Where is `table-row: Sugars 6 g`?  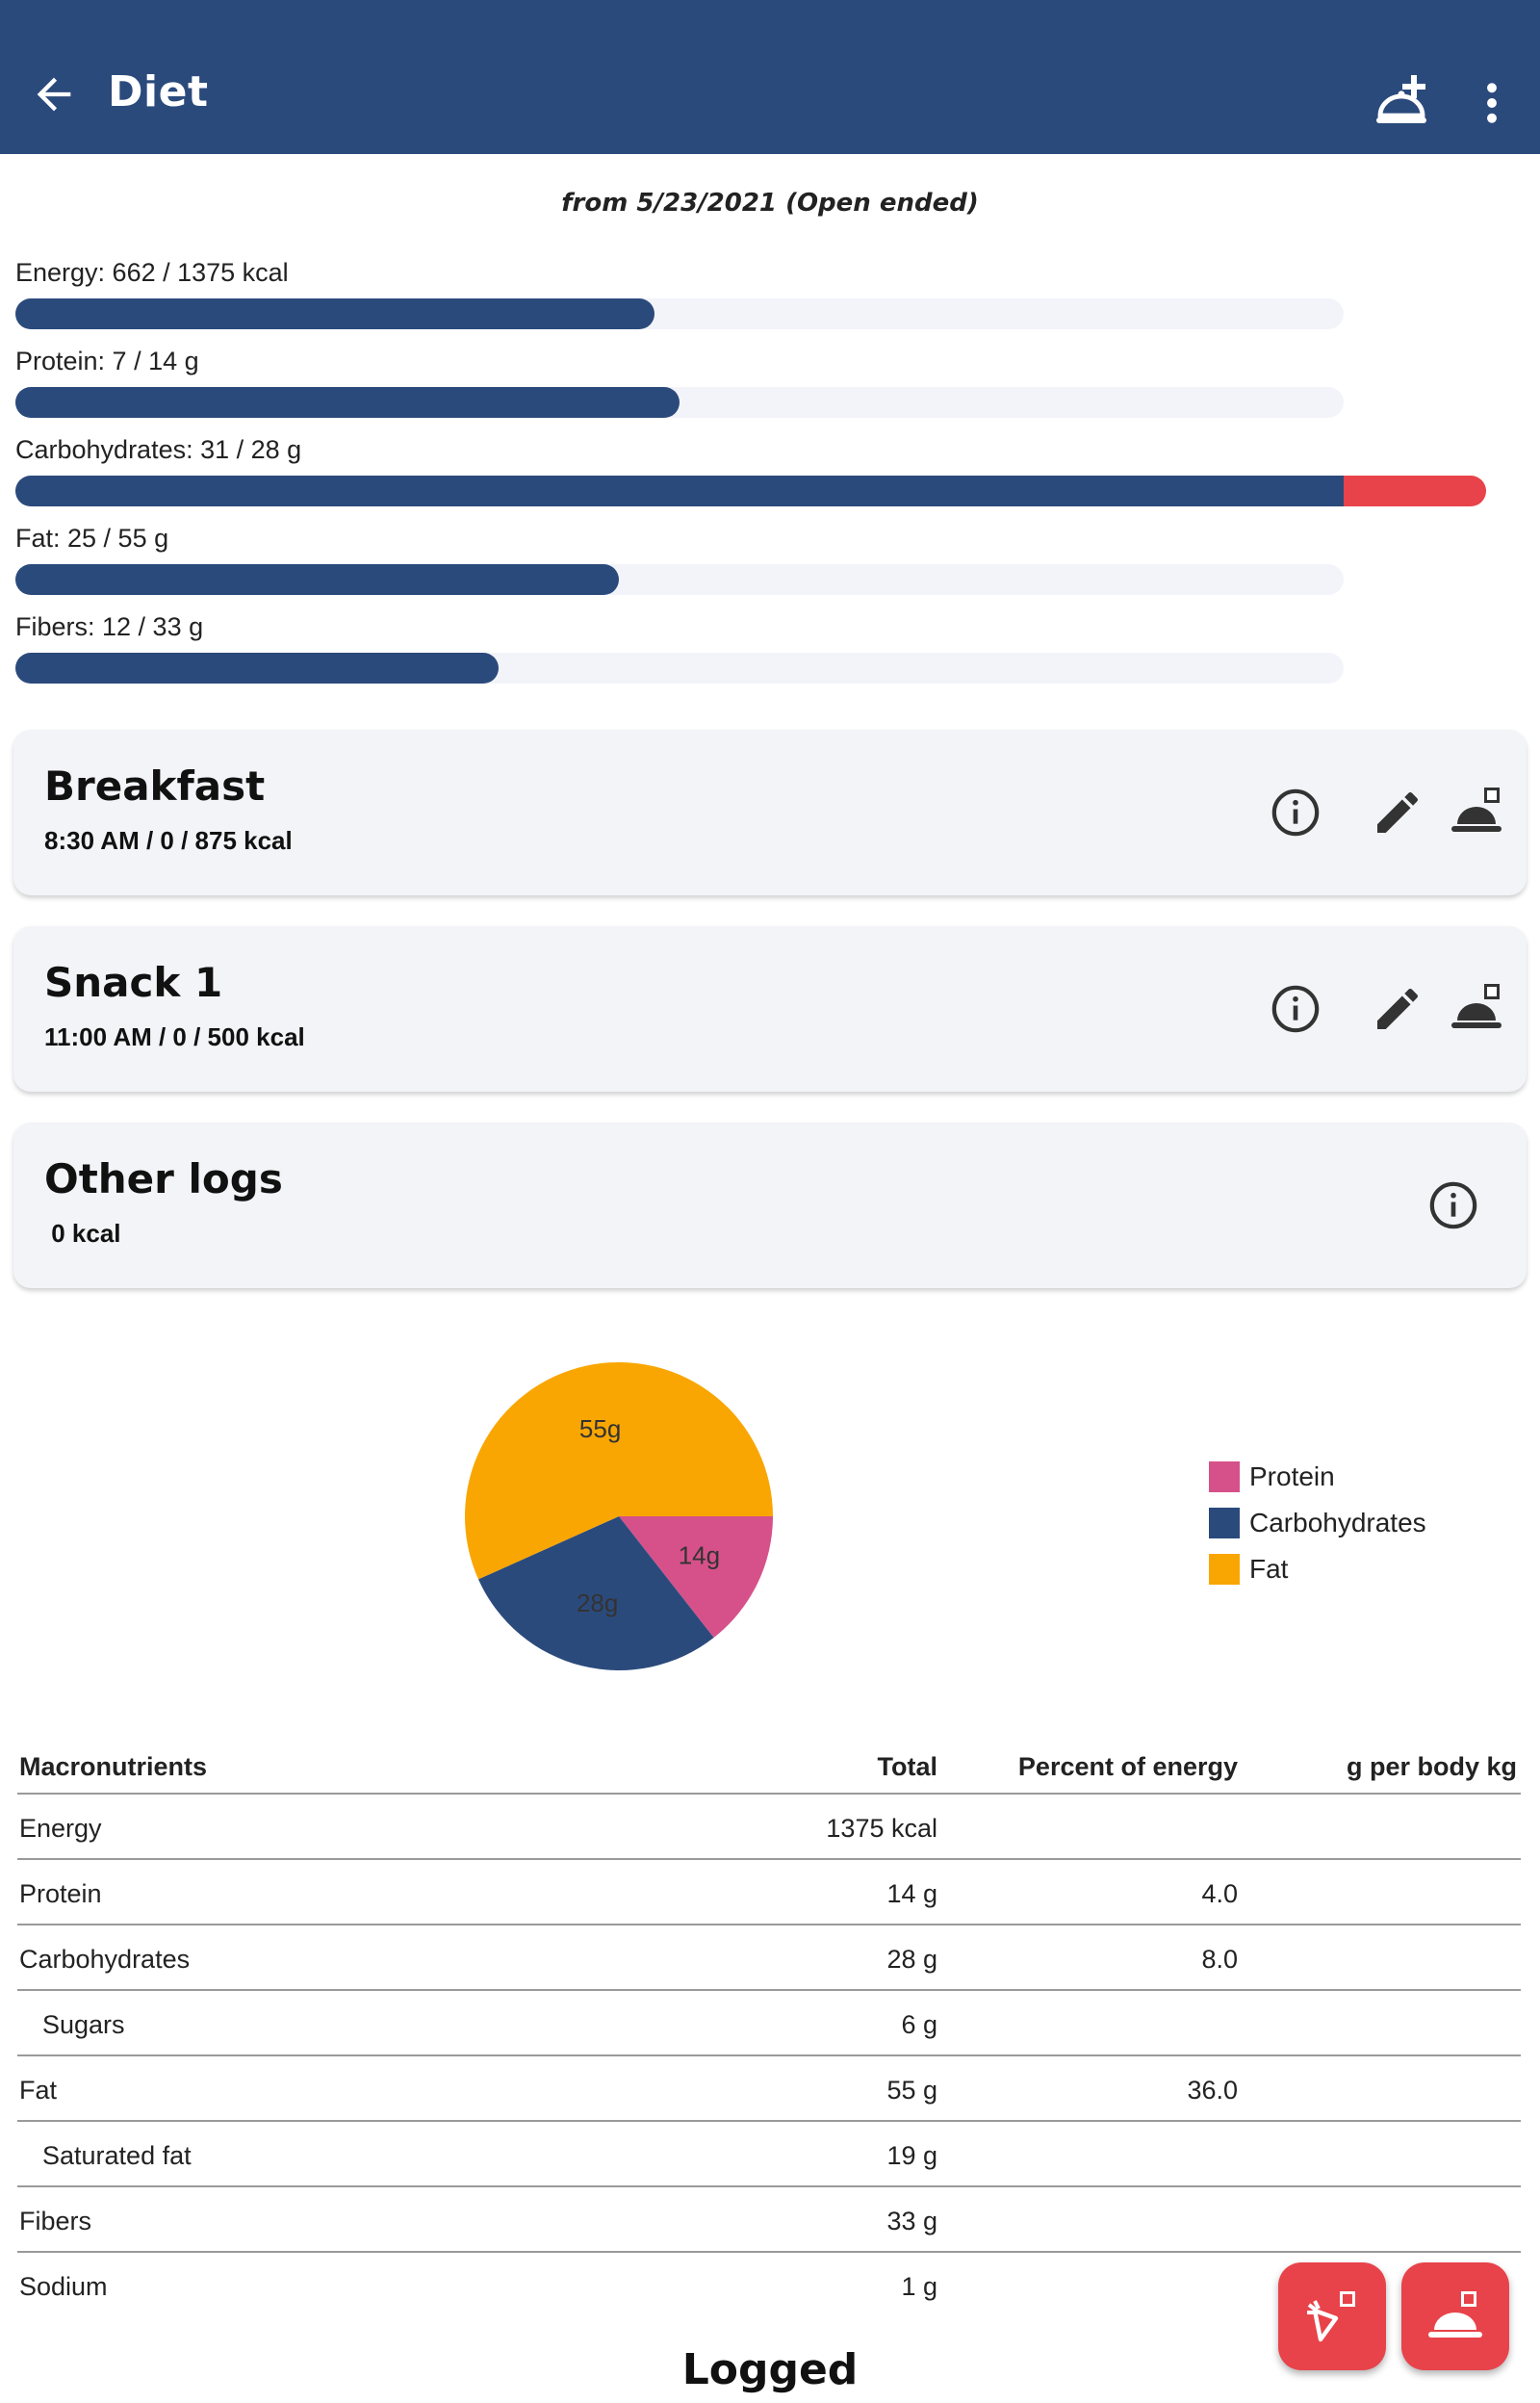
table-row: Sugars 6 g is located at coordinates (769, 2023).